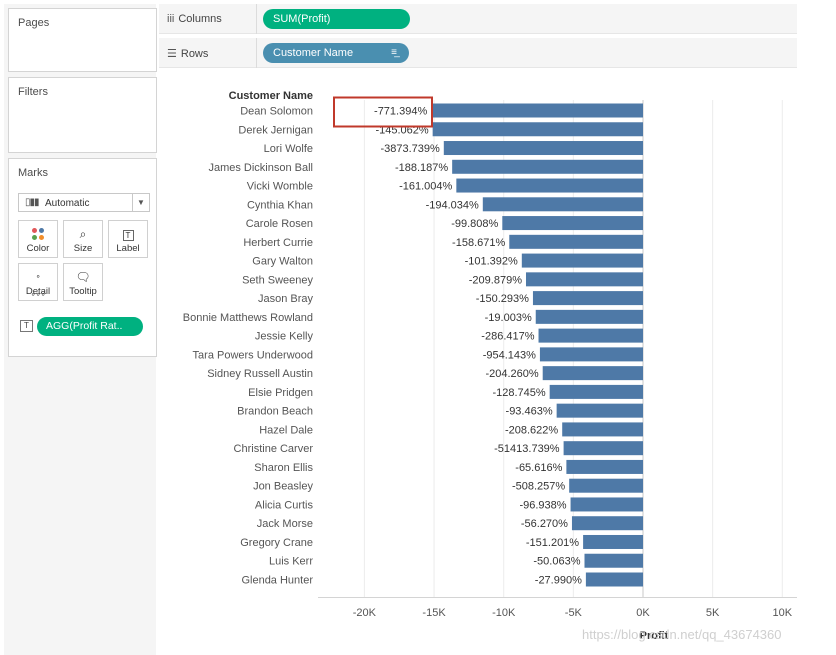 The height and width of the screenshot is (655, 836). What do you see at coordinates (83, 282) in the screenshot?
I see `tooltip-button: 🗨 Tooltip` at bounding box center [83, 282].